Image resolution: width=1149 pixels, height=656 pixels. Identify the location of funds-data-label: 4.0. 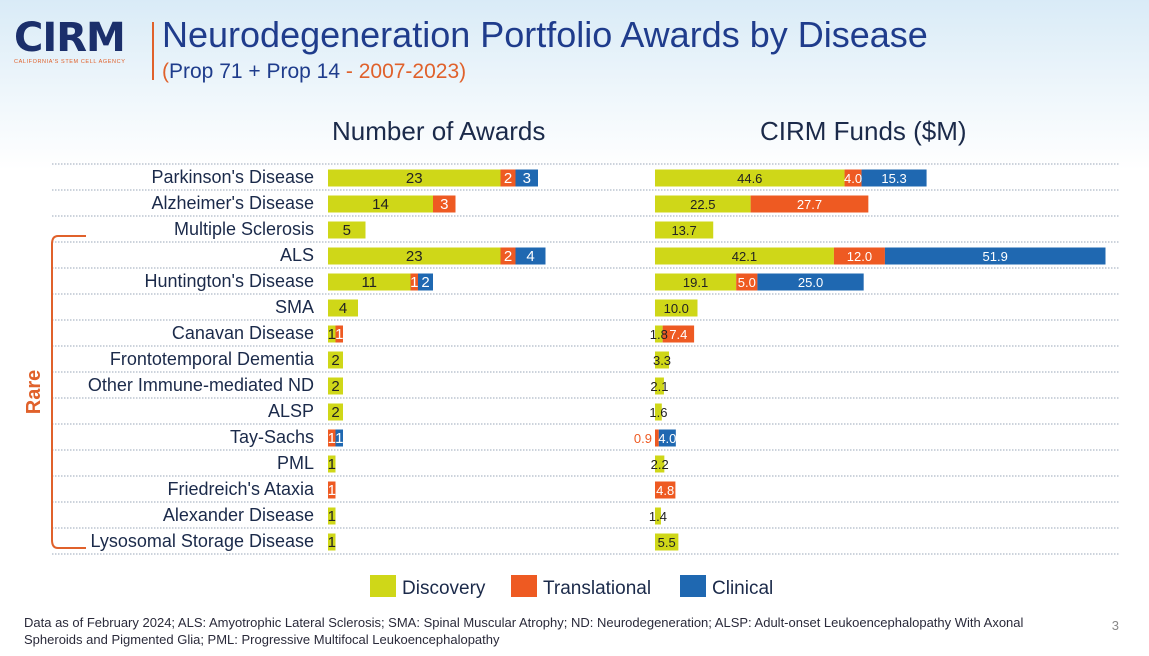
(667, 438).